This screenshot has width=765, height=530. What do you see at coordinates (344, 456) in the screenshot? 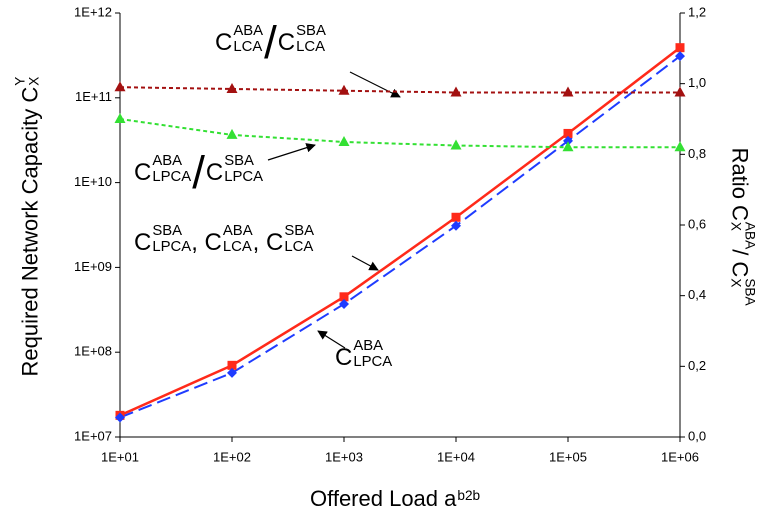
I see `x-tick-label: 1E+03` at bounding box center [344, 456].